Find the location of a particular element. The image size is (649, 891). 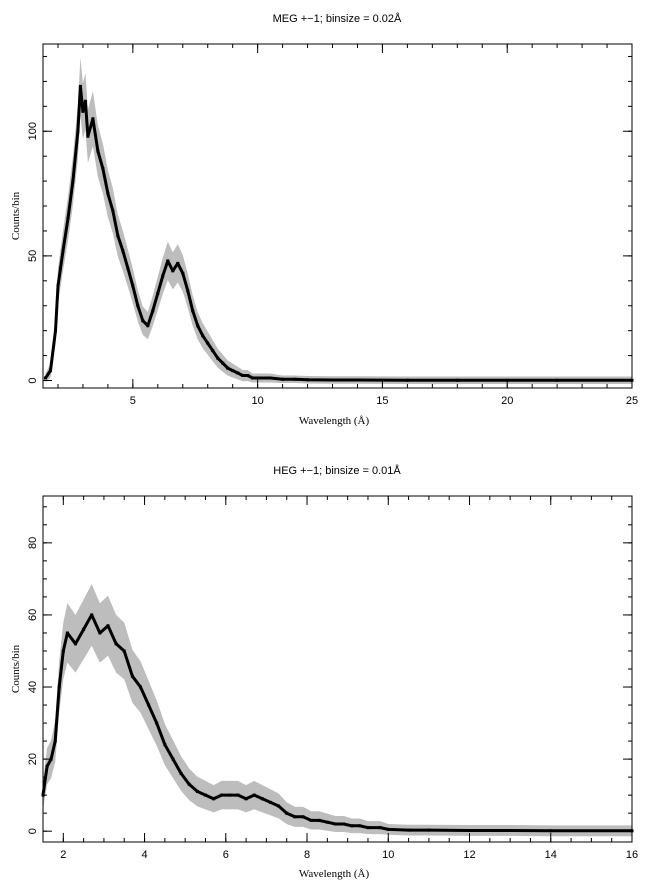

y-tick-label: 40 is located at coordinates (33, 687).